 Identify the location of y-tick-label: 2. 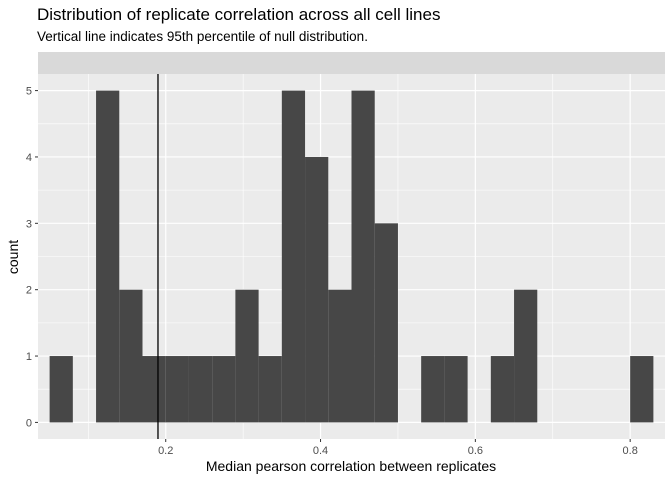
(29, 291).